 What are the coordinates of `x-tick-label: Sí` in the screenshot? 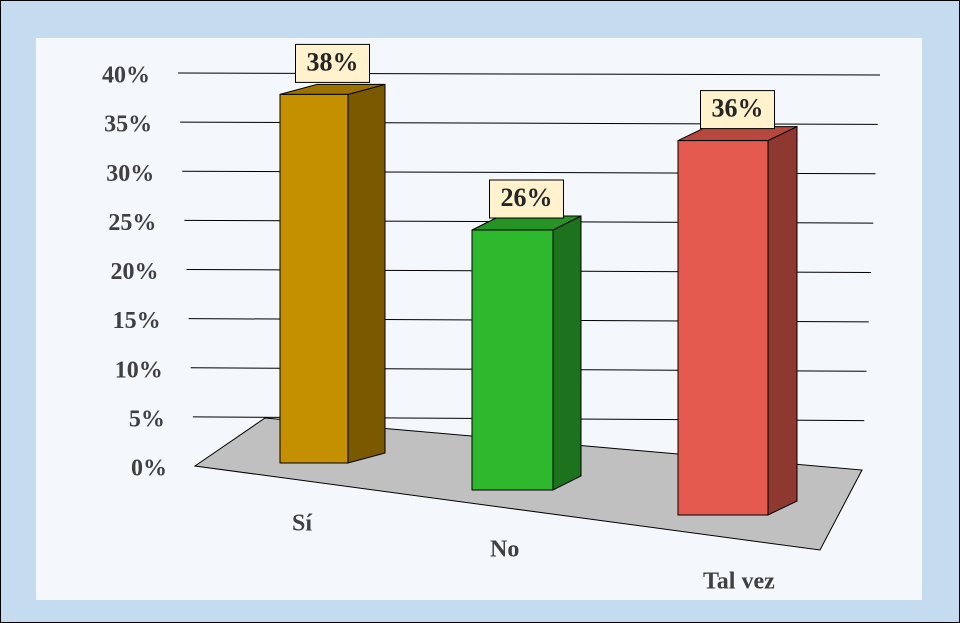 It's located at (302, 524).